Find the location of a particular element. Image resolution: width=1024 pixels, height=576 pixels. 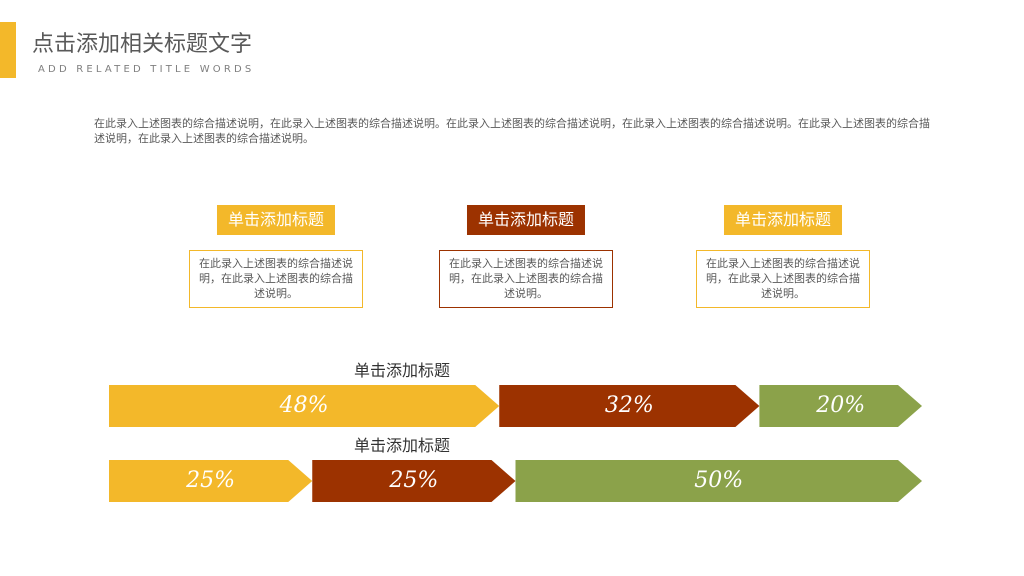

value-label: 50% is located at coordinates (718, 480).